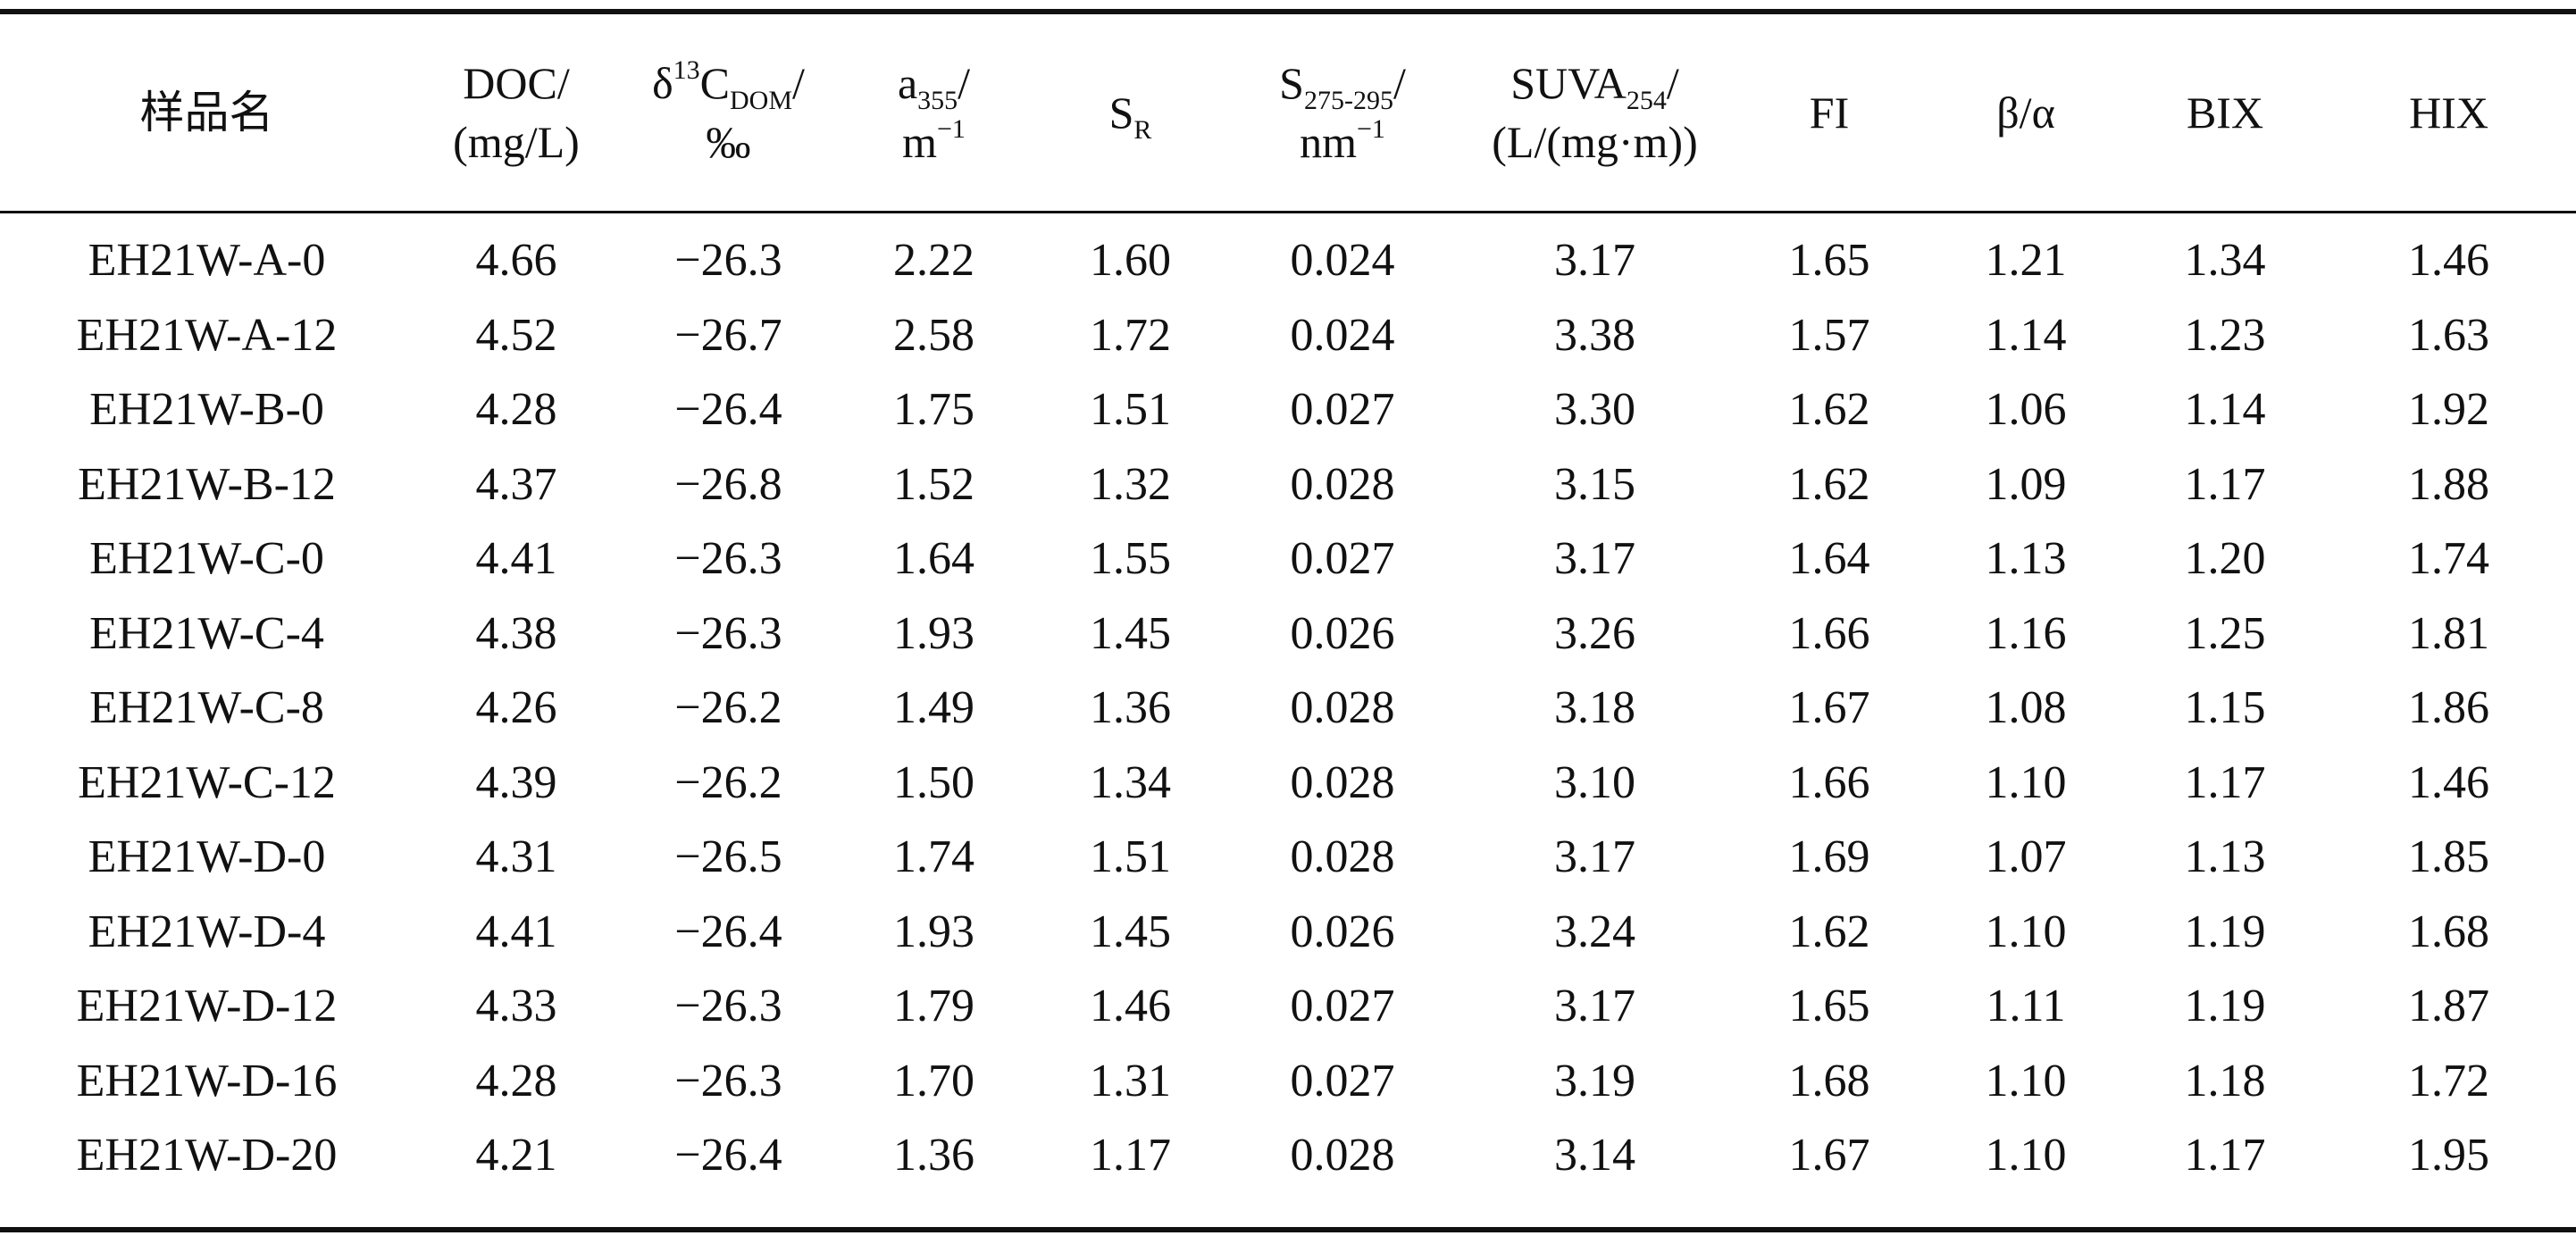 The image size is (2576, 1244). I want to click on cell-sr: 1.31, so click(1131, 1080).